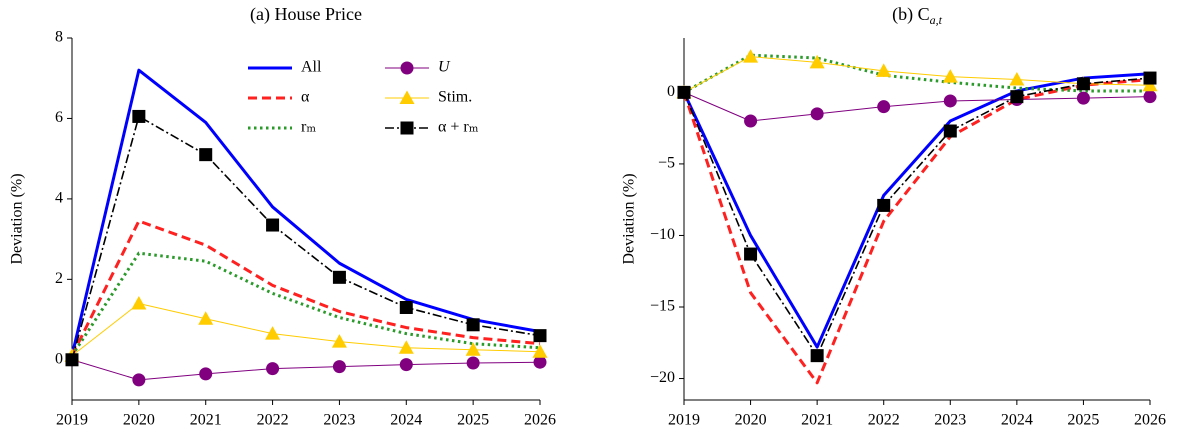 This screenshot has height=443, width=1188. I want to click on y-tick-label: −20, so click(662, 377).